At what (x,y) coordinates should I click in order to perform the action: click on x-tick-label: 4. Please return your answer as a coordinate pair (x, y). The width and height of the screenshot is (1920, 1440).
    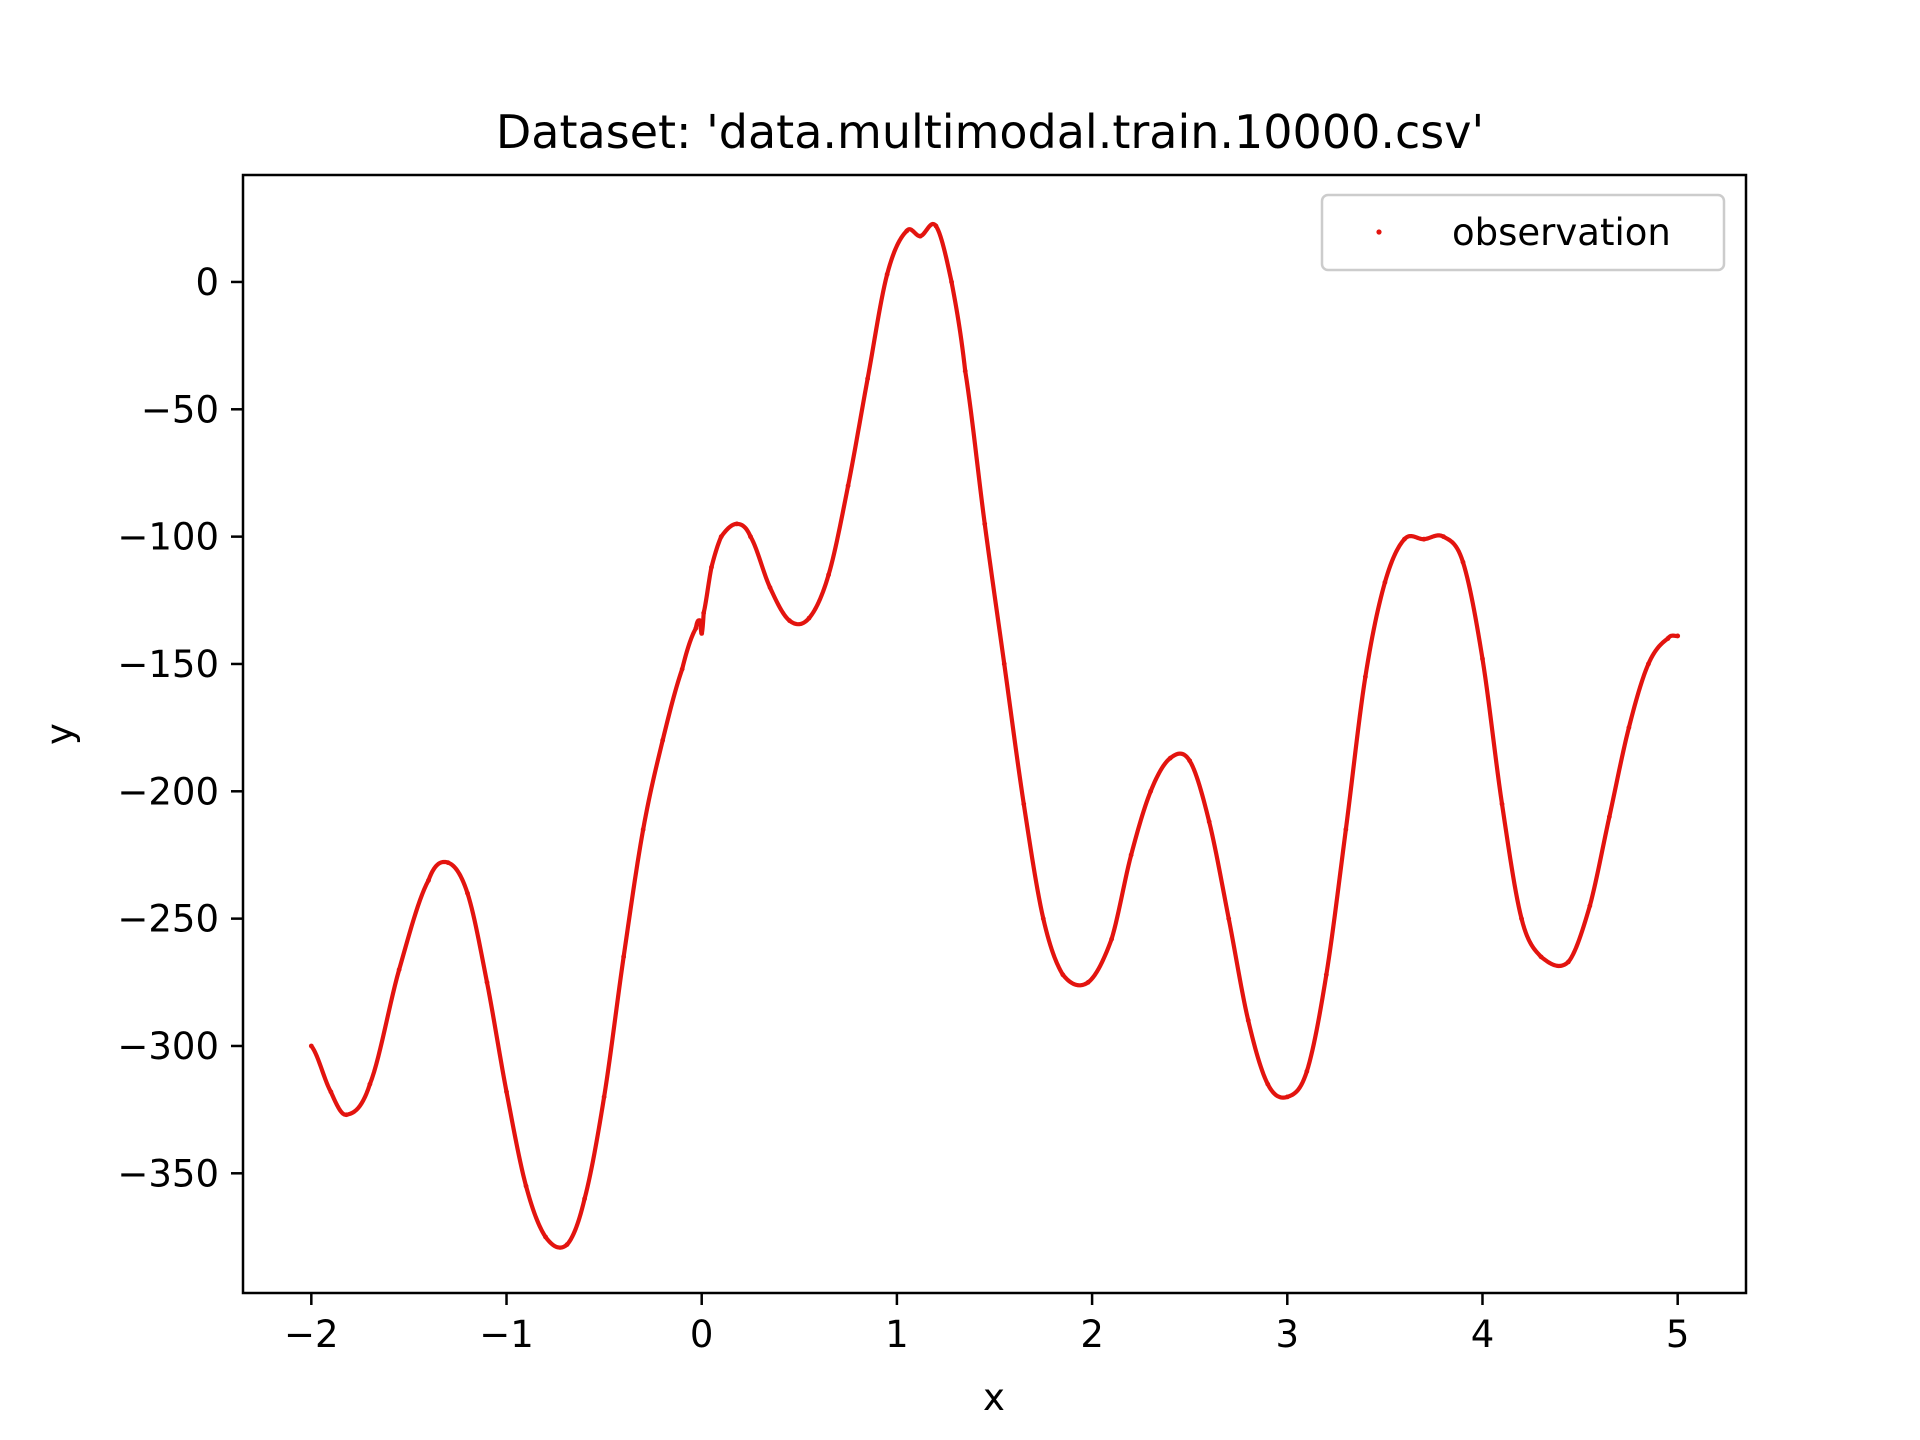
    Looking at the image, I should click on (1483, 1334).